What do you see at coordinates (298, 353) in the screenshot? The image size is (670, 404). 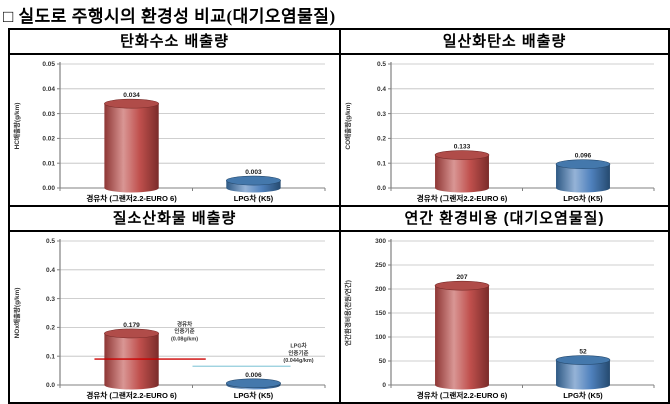 I see `lpg-certification-line-label: 인증기준` at bounding box center [298, 353].